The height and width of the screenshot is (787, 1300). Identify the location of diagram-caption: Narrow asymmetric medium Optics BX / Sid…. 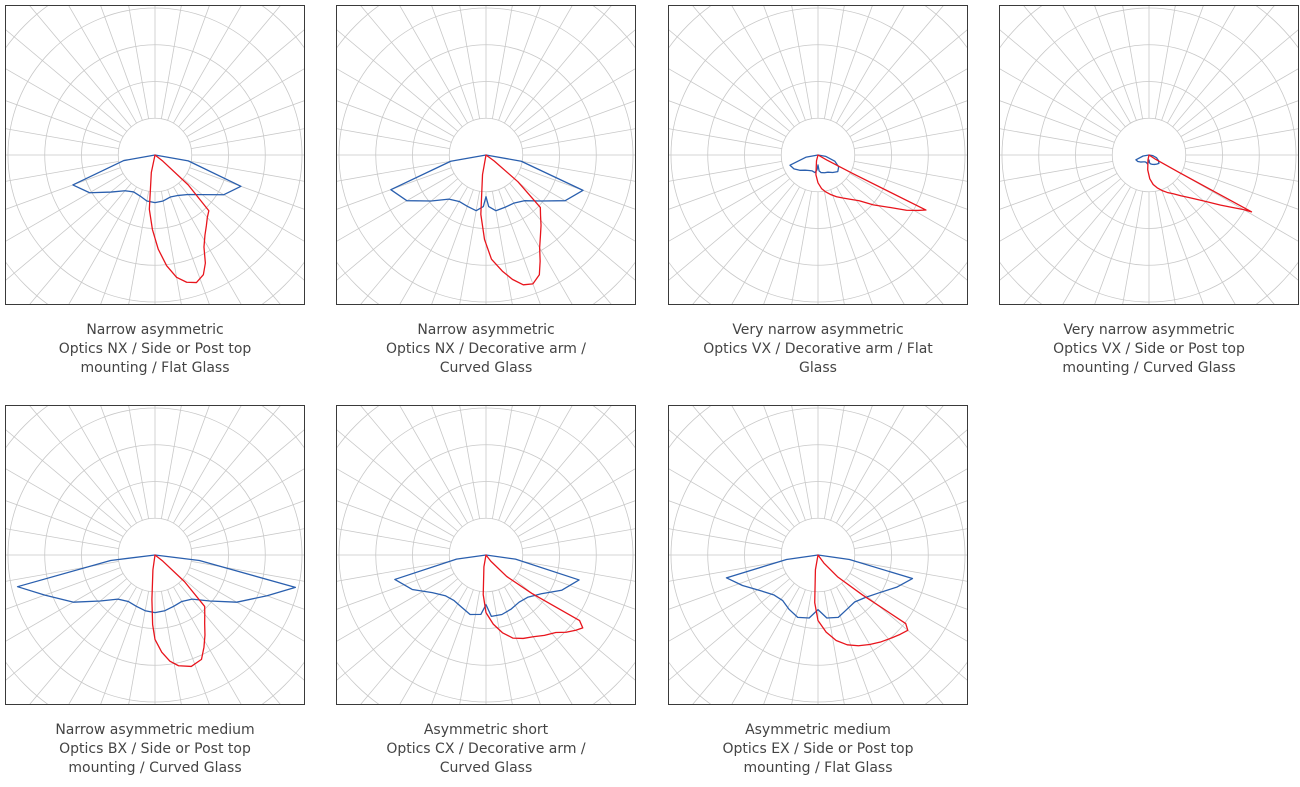
(155, 749).